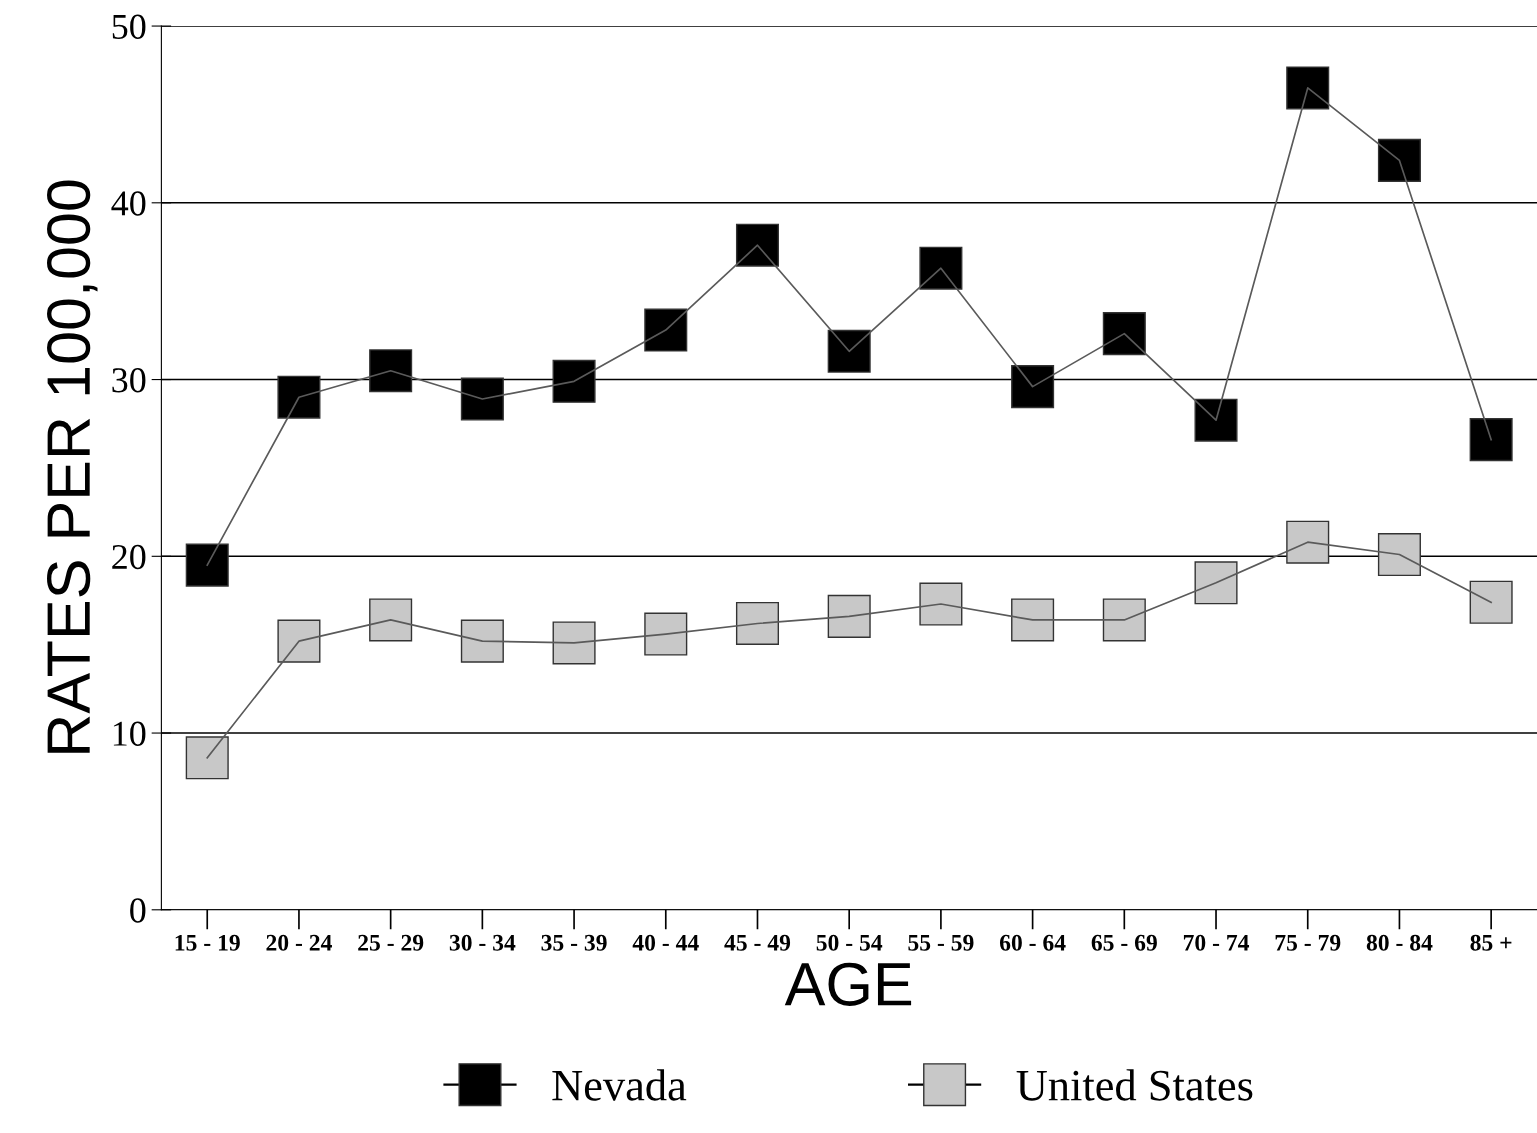 Image resolution: width=1537 pixels, height=1133 pixels. I want to click on x-tick-label: 15 - 19, so click(207, 942).